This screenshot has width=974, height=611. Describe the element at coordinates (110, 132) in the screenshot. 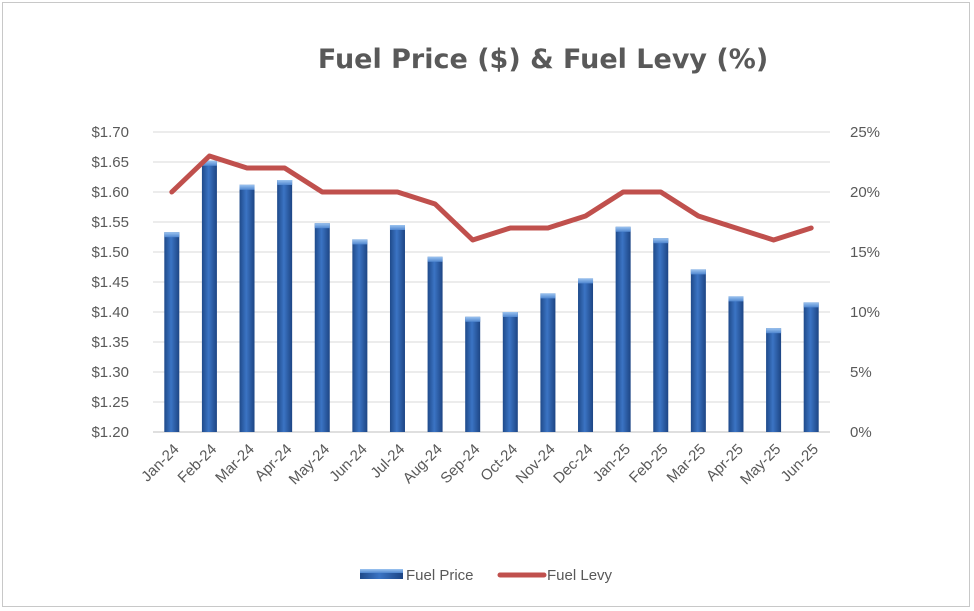

I see `y-left-tick-label: $1.70` at that location.